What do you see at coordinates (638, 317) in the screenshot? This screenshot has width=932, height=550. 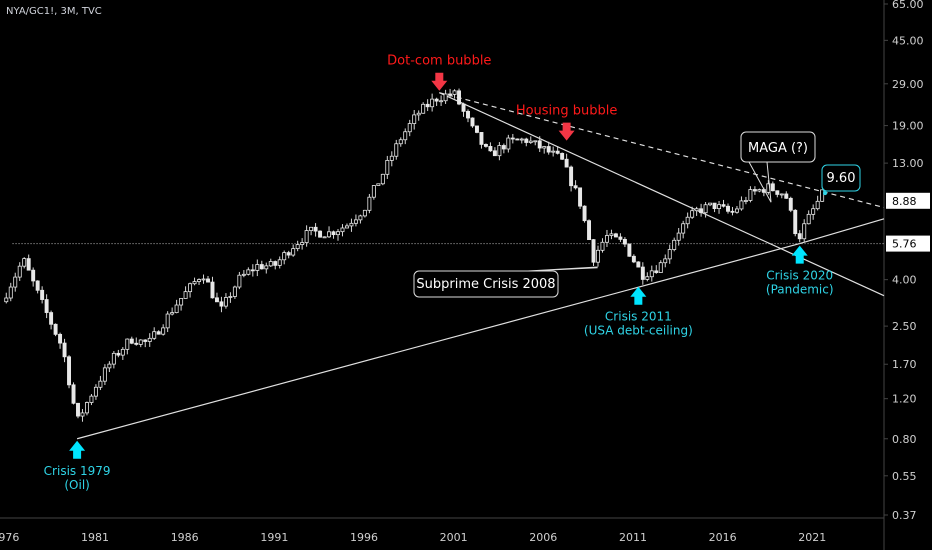 I see `annotation-label: Crisis 2011` at bounding box center [638, 317].